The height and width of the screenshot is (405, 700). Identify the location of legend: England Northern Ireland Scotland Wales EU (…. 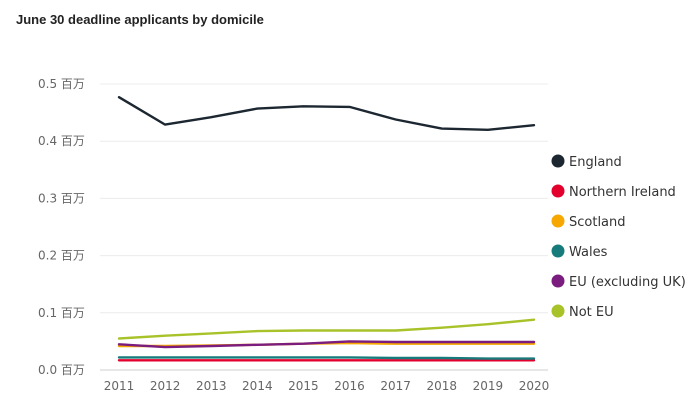
(618, 237).